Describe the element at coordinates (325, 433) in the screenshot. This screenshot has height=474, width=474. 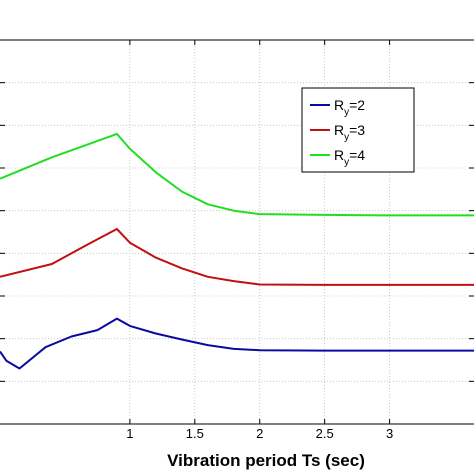
I see `x-tick-label: 2.5` at that location.